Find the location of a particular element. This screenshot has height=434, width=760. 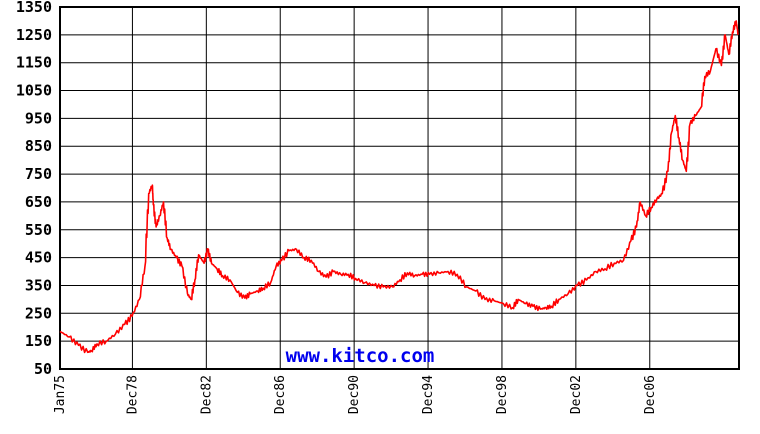

x-tick-label: Dec78 is located at coordinates (132, 394).